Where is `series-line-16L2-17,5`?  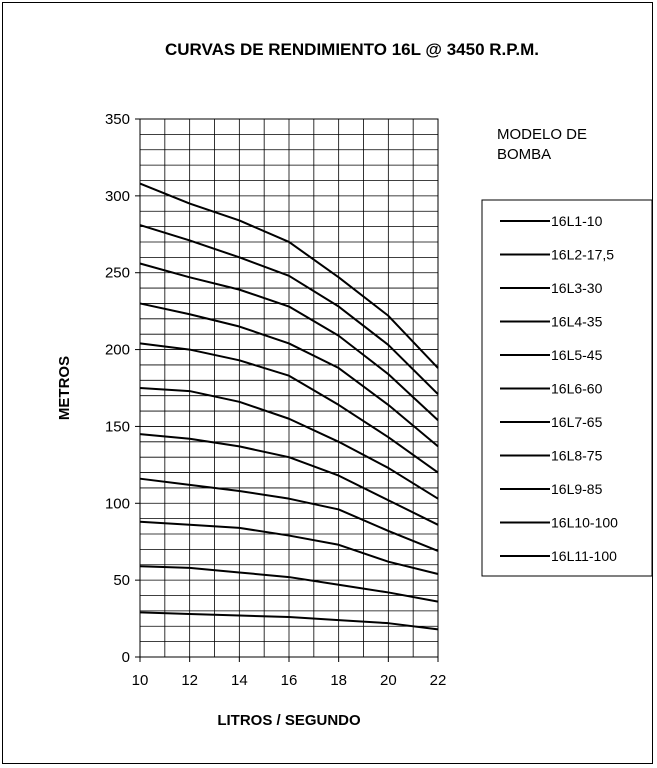
series-line-16L2-17,5 is located at coordinates (289, 584).